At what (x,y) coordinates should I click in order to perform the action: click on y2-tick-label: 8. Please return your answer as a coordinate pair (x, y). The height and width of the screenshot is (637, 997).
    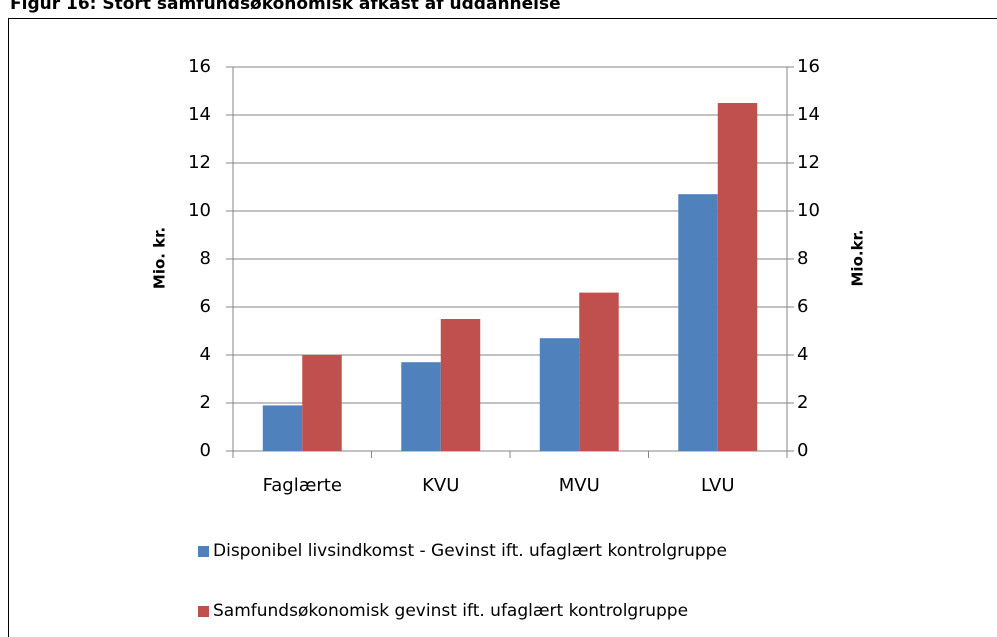
    Looking at the image, I should click on (802, 258).